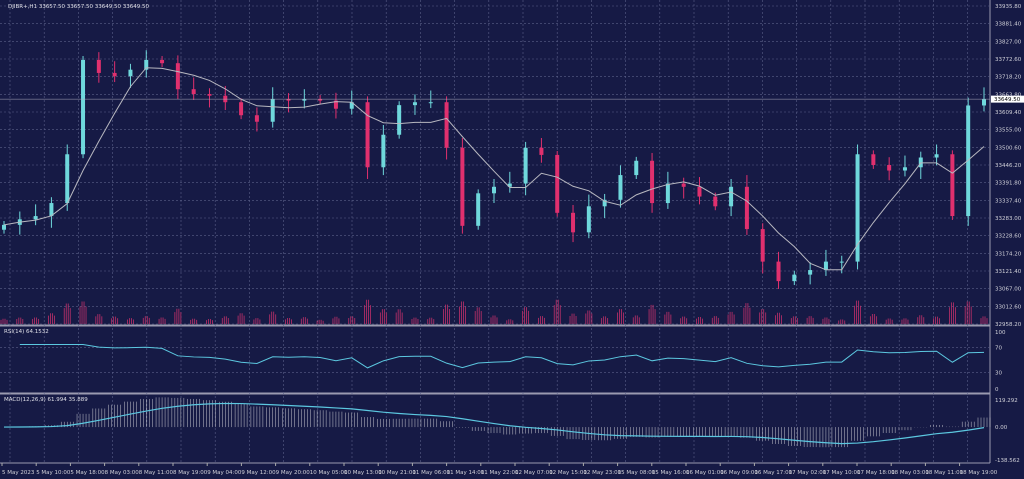 This screenshot has height=479, width=1024. What do you see at coordinates (1006, 401) in the screenshot?
I see `macd-tick-label: 119.292` at bounding box center [1006, 401].